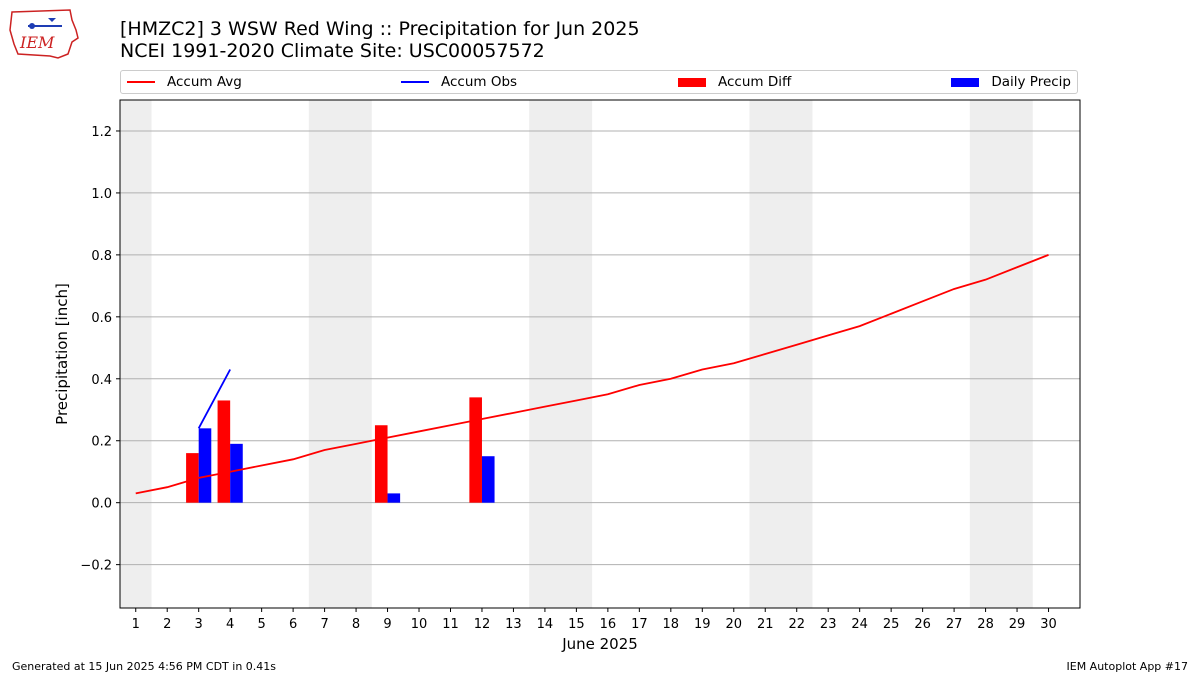 The height and width of the screenshot is (675, 1200). I want to click on y-tick-label-1: 0.0, so click(101, 504).